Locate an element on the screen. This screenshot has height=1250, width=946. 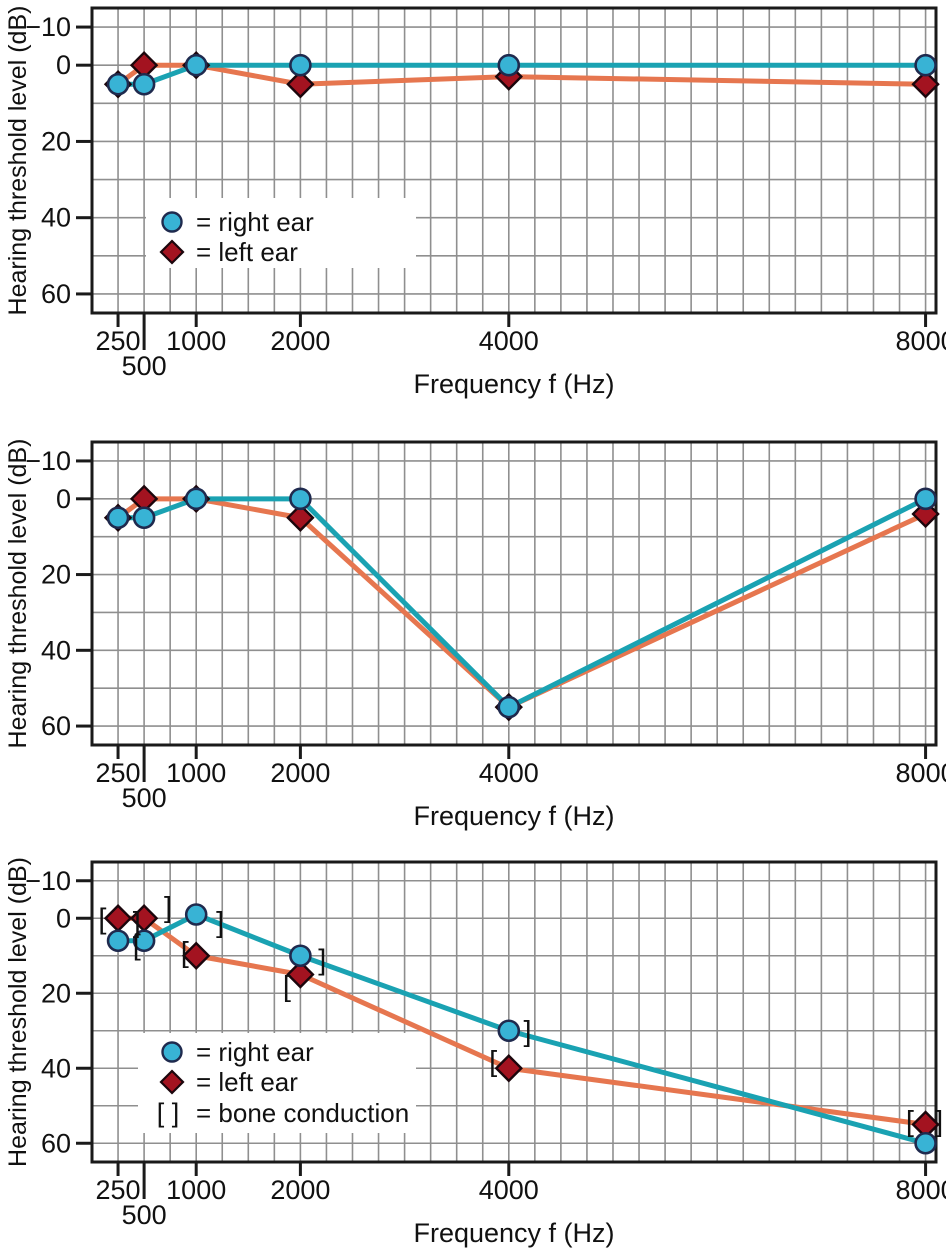
legend-label: = bone conduction is located at coordinates (302, 1113).